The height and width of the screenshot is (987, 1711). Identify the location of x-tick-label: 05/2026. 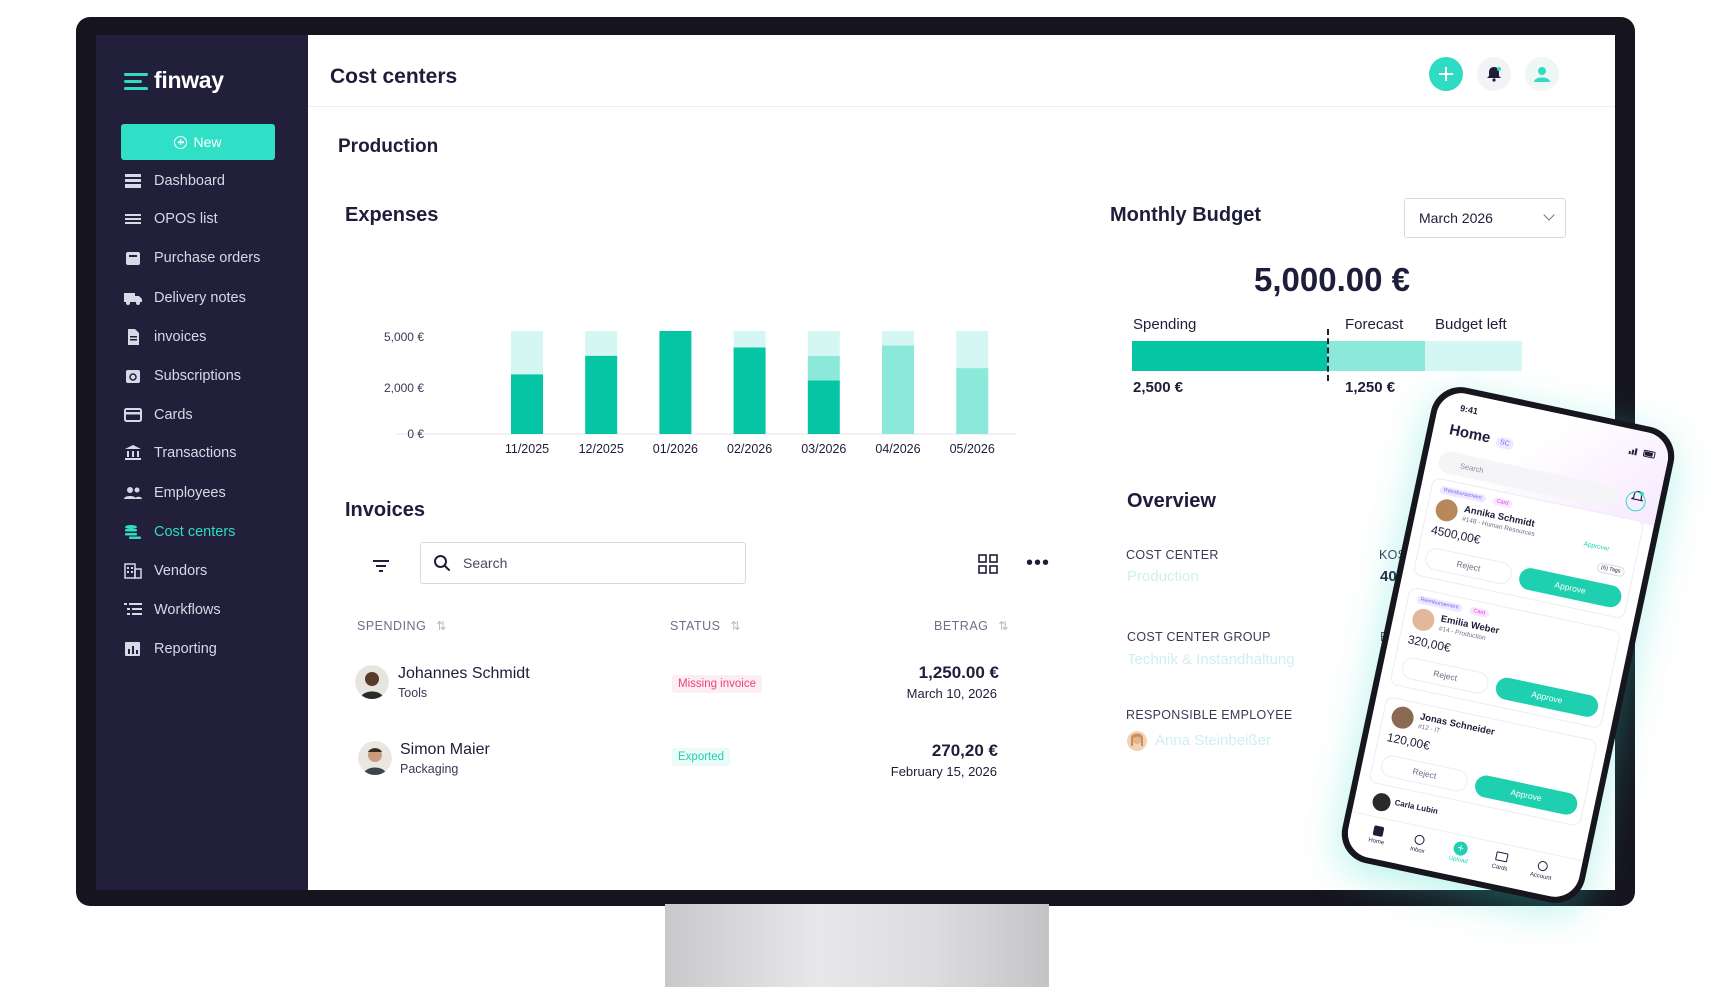
(972, 449).